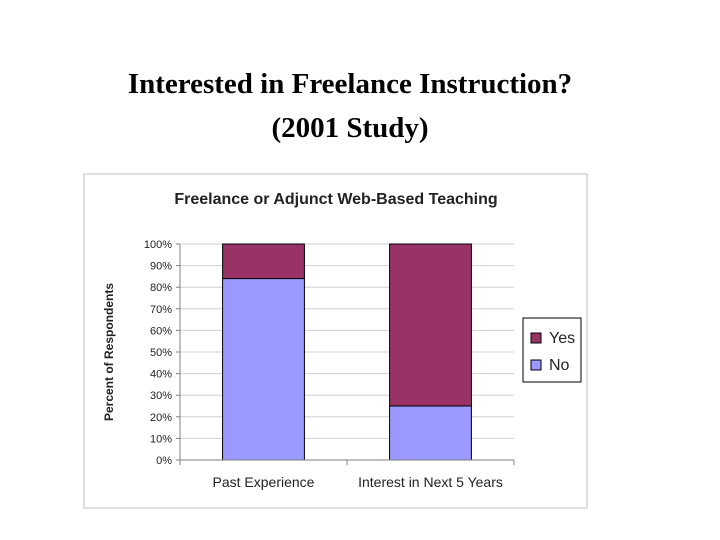  Describe the element at coordinates (161, 310) in the screenshot. I see `y-tick-label: 70%` at that location.